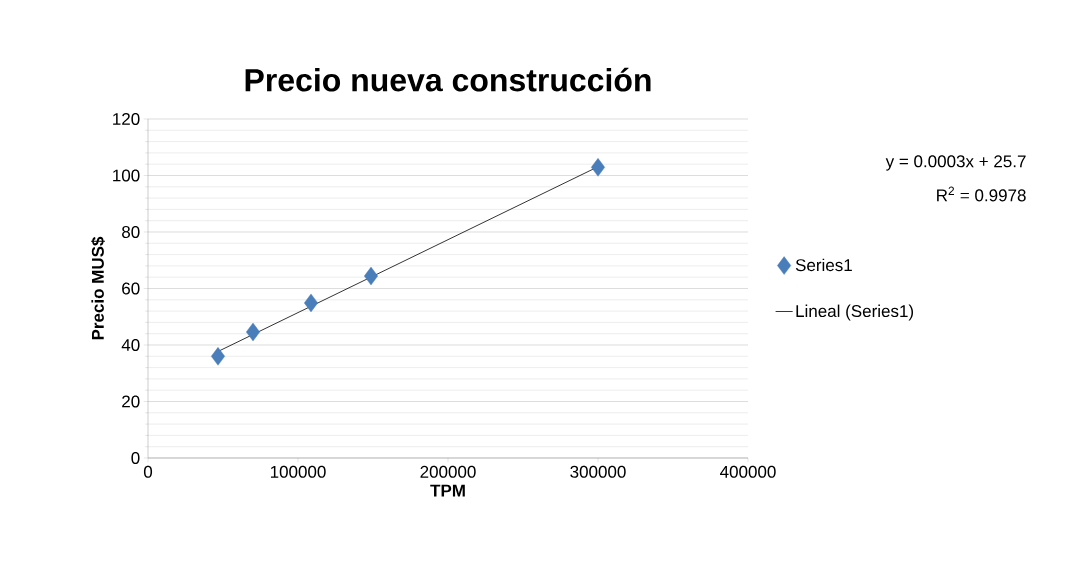 This screenshot has width=1068, height=579. I want to click on text: y = 0.0003x + 25.7, so click(955, 163).